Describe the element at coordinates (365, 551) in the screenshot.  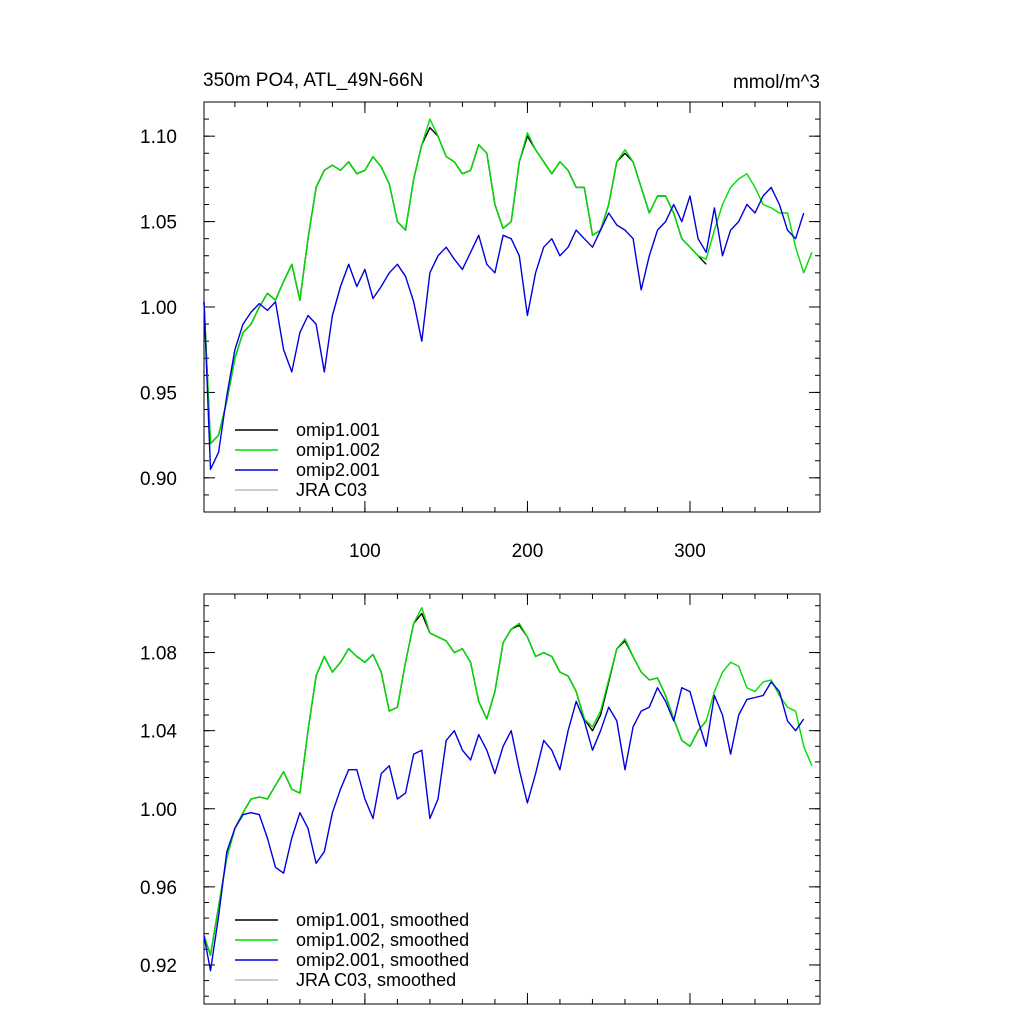
I see `x-tick-label: 100` at that location.